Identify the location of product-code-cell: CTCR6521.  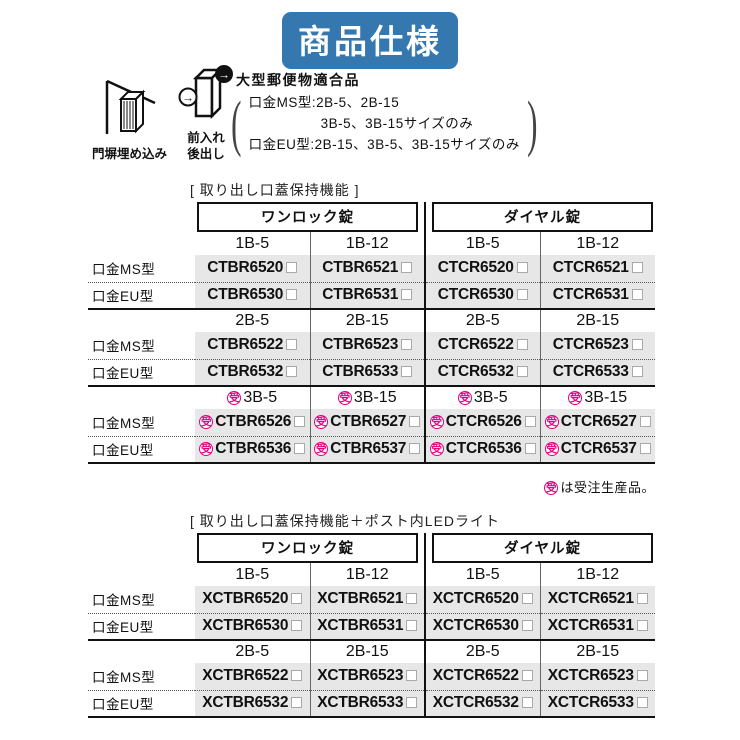
(597, 269).